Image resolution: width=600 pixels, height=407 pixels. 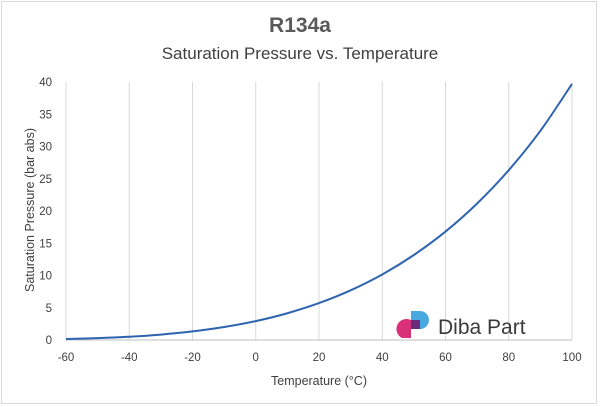 What do you see at coordinates (45, 115) in the screenshot?
I see `y-tick-label-7: 35` at bounding box center [45, 115].